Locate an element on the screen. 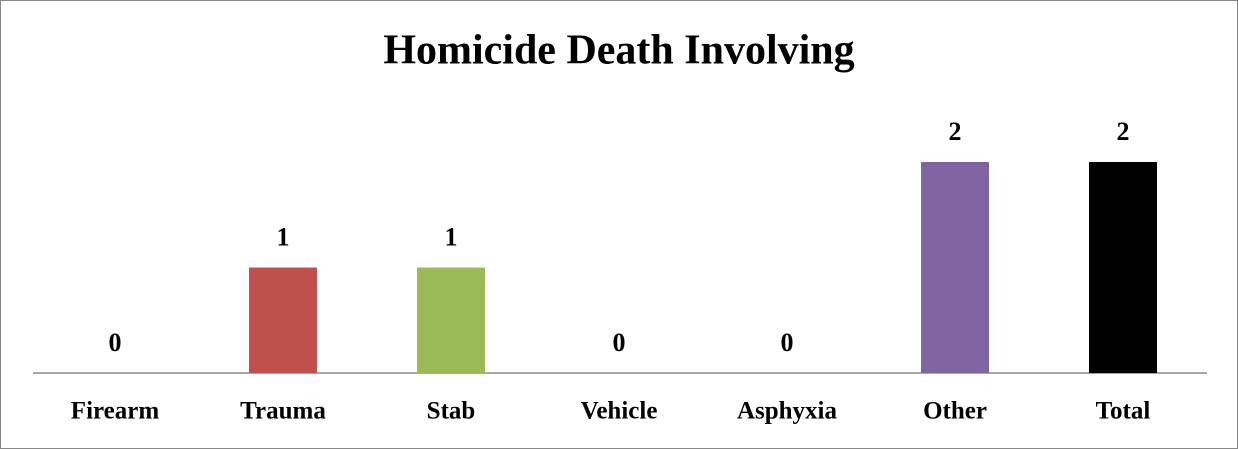  x-tick-label: Total is located at coordinates (1123, 411).